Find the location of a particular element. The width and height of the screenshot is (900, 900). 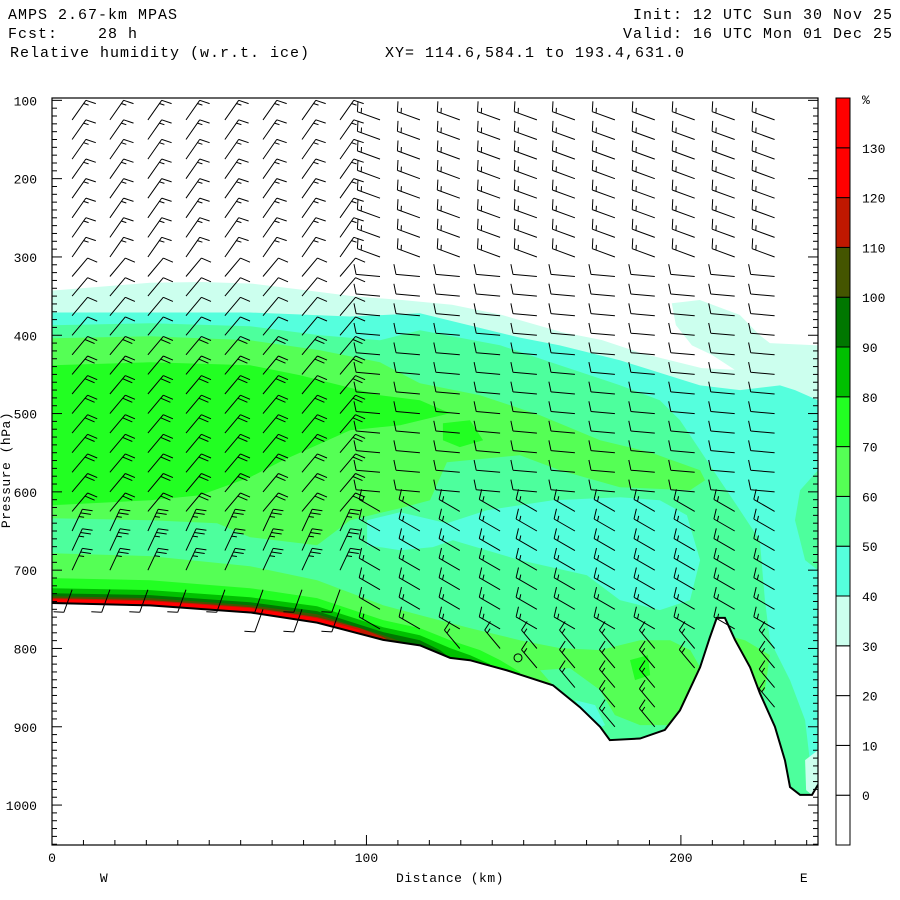

colorbar-label: 10 is located at coordinates (870, 746).